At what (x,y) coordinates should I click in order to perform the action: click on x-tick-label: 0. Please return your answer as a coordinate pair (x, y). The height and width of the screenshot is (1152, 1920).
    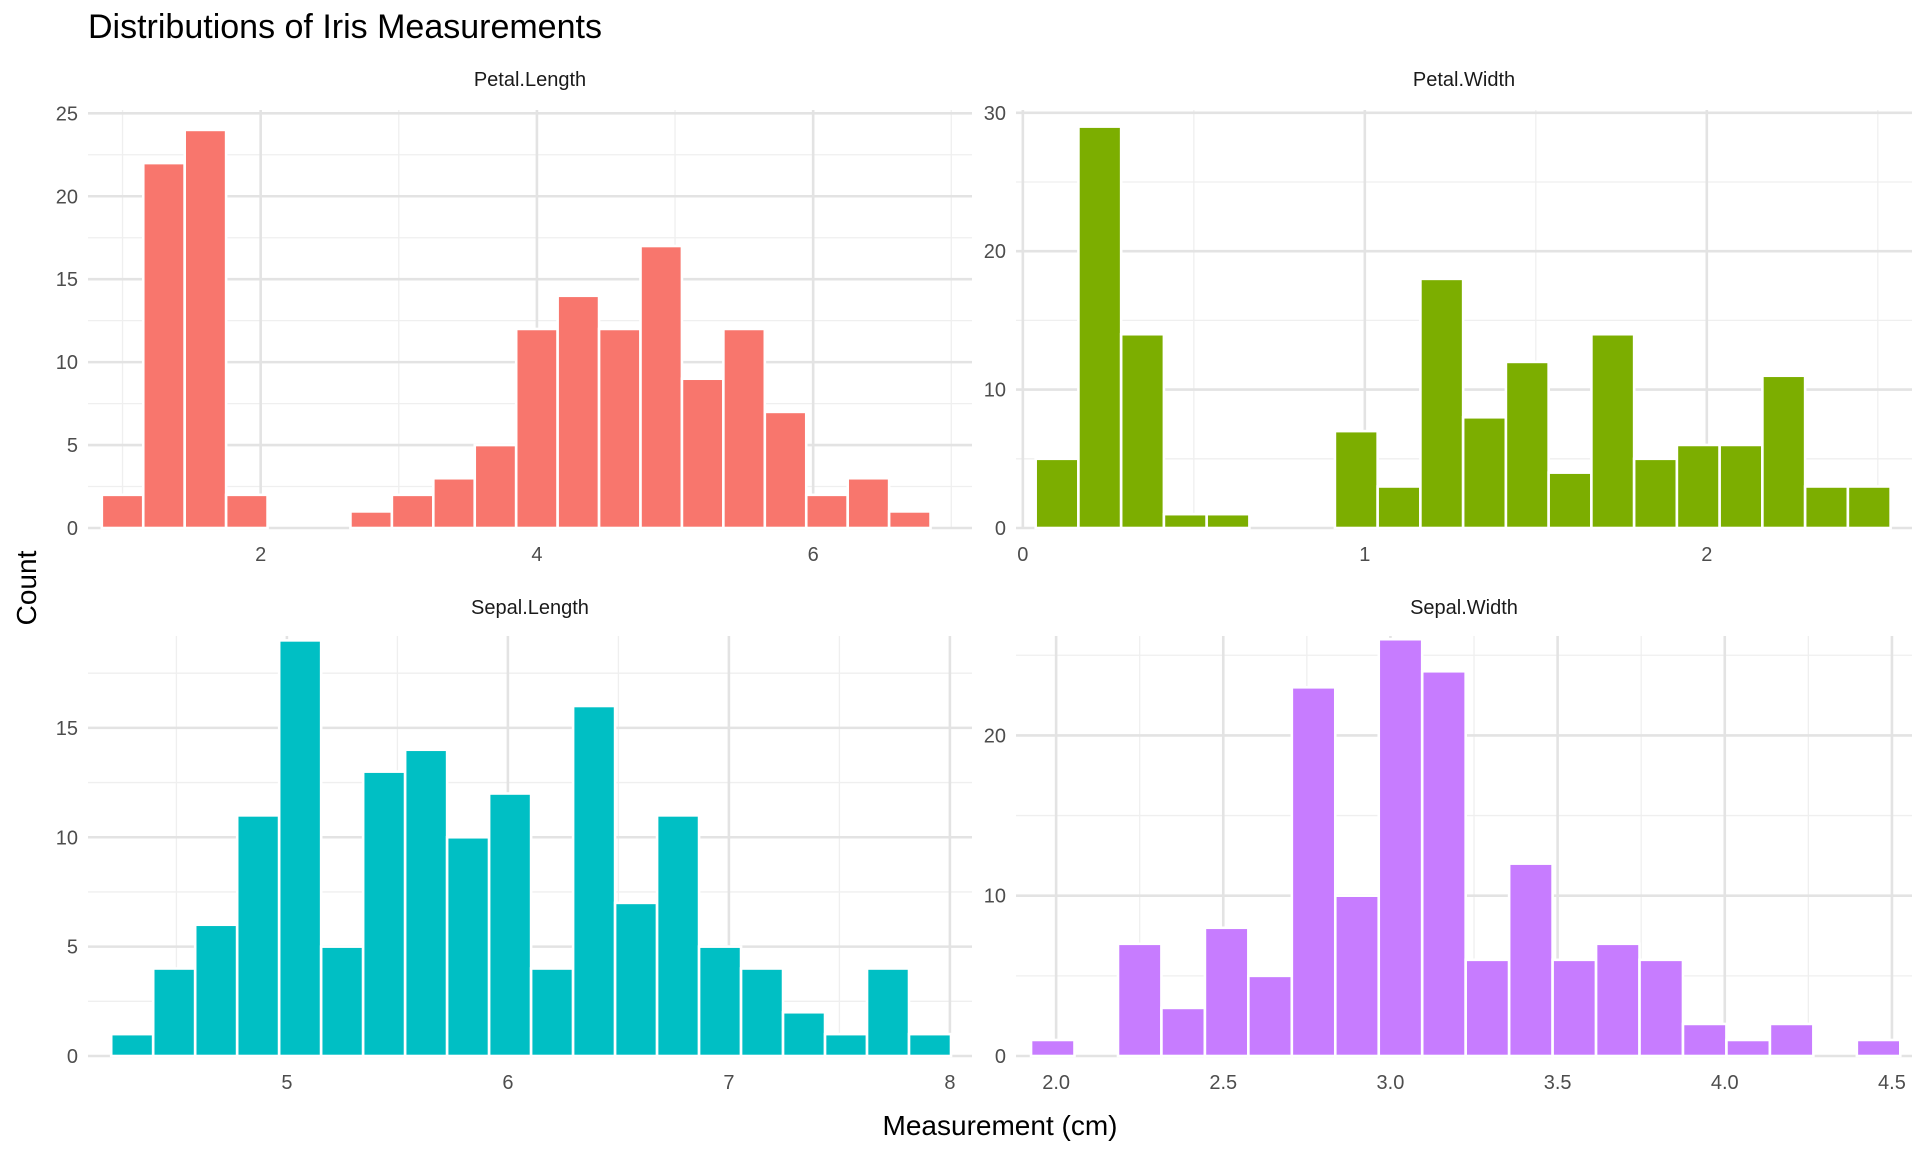
    Looking at the image, I should click on (1022, 555).